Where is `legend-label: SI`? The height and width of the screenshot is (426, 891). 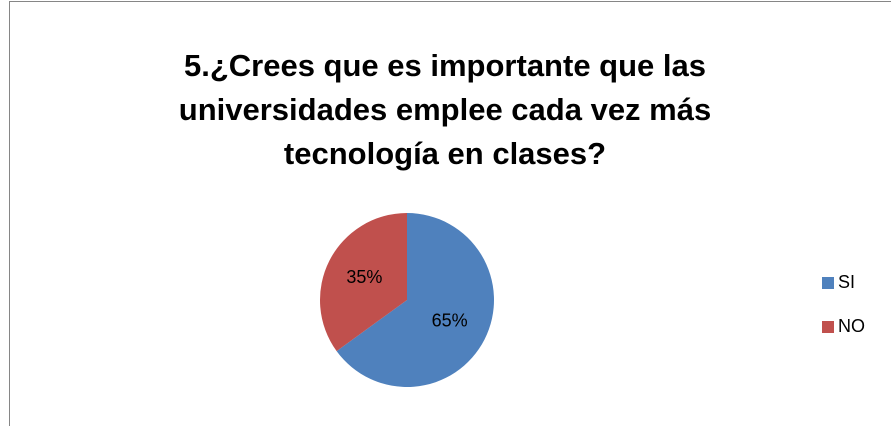 legend-label: SI is located at coordinates (846, 282).